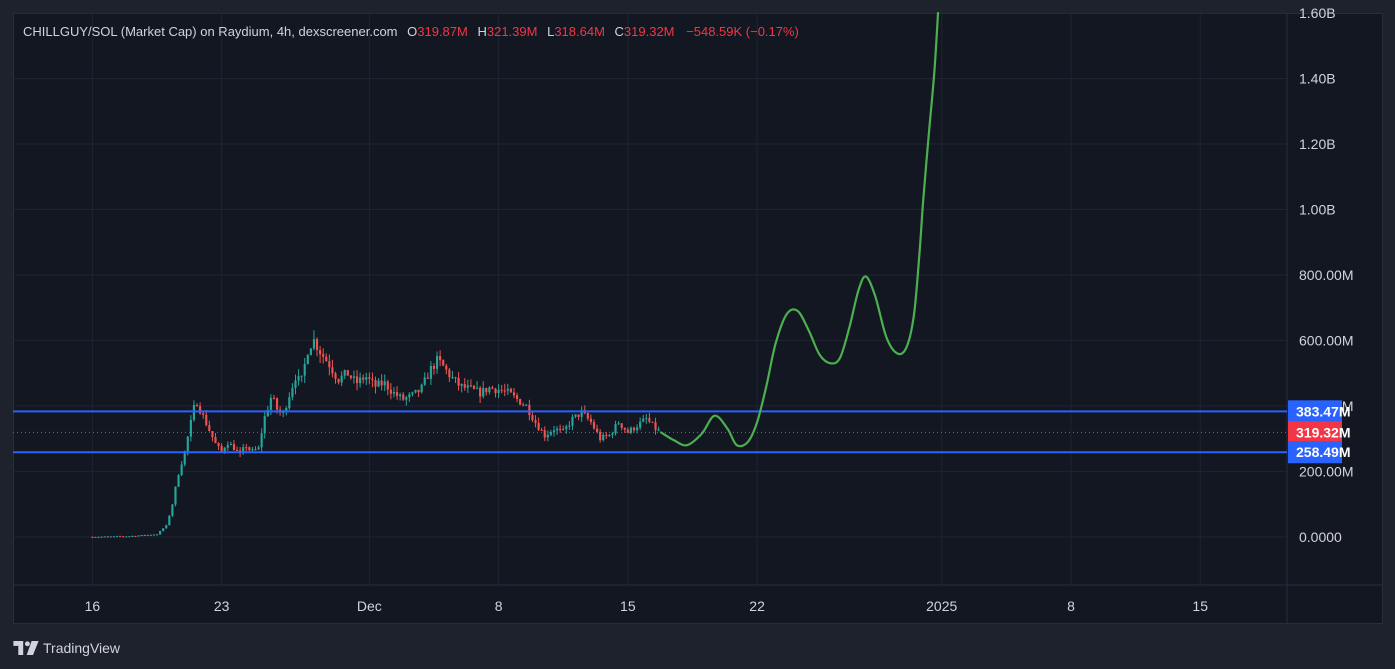  What do you see at coordinates (650, 432) in the screenshot?
I see `price-level-lines` at bounding box center [650, 432].